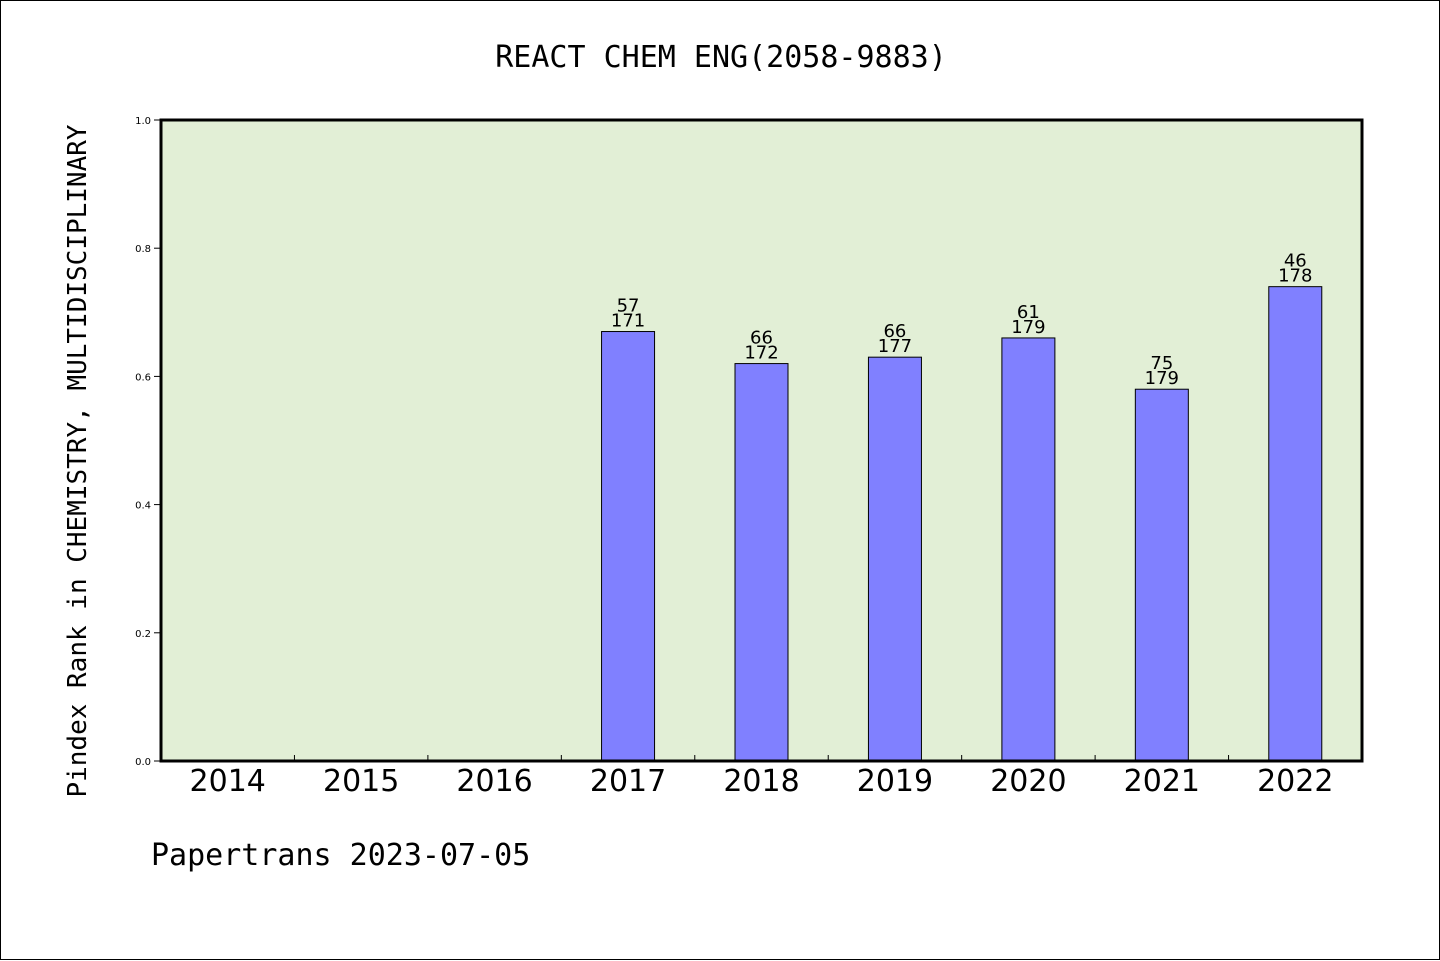 The image size is (1440, 961). I want to click on y-tick-label: 0.8, so click(143, 249).